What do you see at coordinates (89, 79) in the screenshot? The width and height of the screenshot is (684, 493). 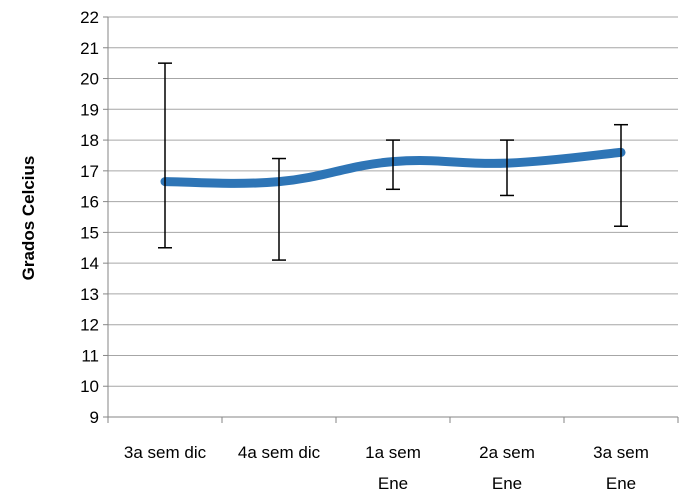 I see `y-tick-label: 20` at bounding box center [89, 79].